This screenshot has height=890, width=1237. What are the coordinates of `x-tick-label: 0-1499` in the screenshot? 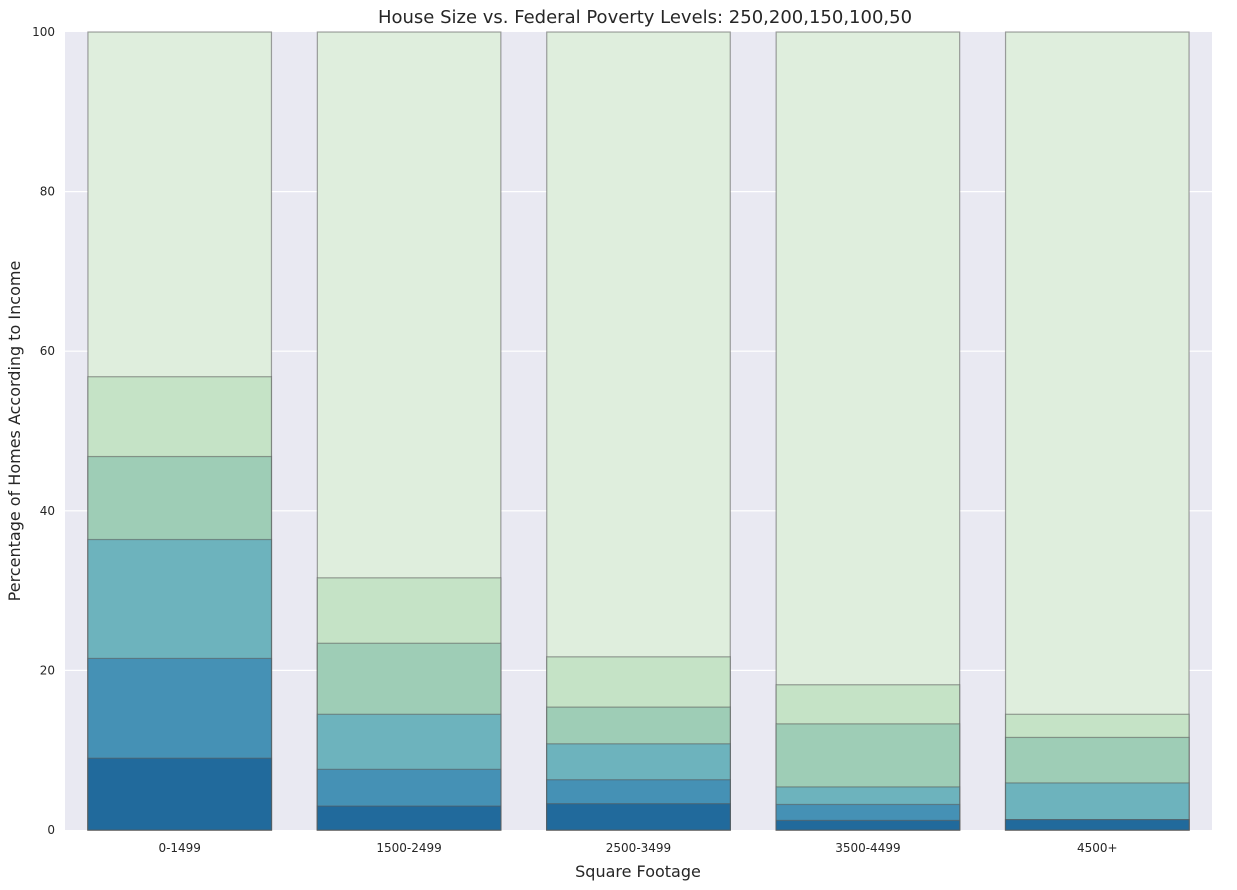 It's located at (179, 848).